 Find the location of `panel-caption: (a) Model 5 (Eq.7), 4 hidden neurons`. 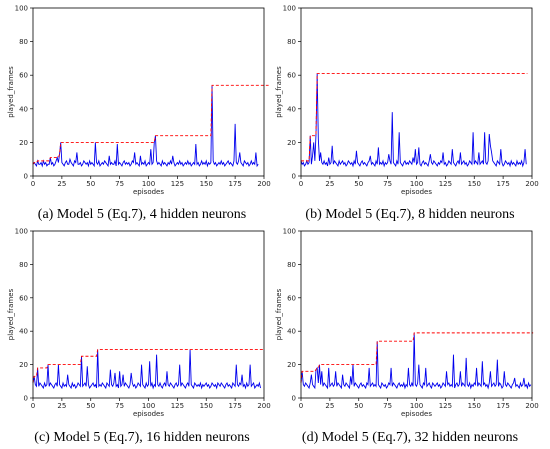

panel-caption: (a) Model 5 (Eq.7), 4 hidden neurons is located at coordinates (142, 214).